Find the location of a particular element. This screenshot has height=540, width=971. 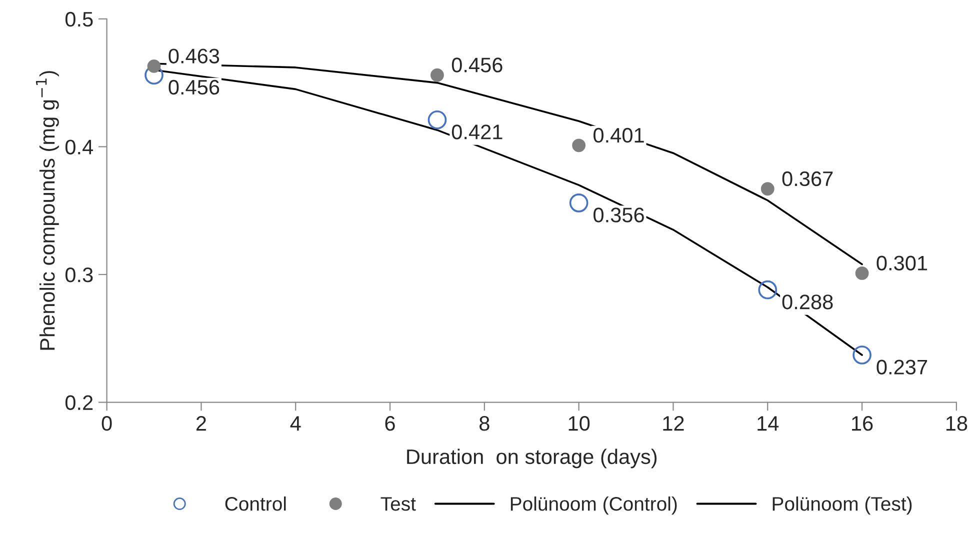

y-axis-title: Phenolic compounds (mg g$^{−1}$) is located at coordinates (47, 210).